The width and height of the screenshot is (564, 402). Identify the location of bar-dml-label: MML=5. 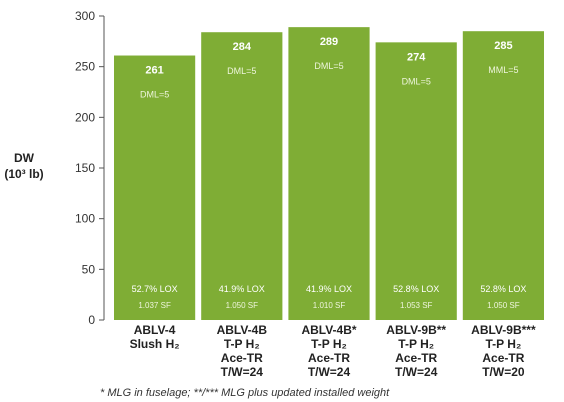
(503, 70).